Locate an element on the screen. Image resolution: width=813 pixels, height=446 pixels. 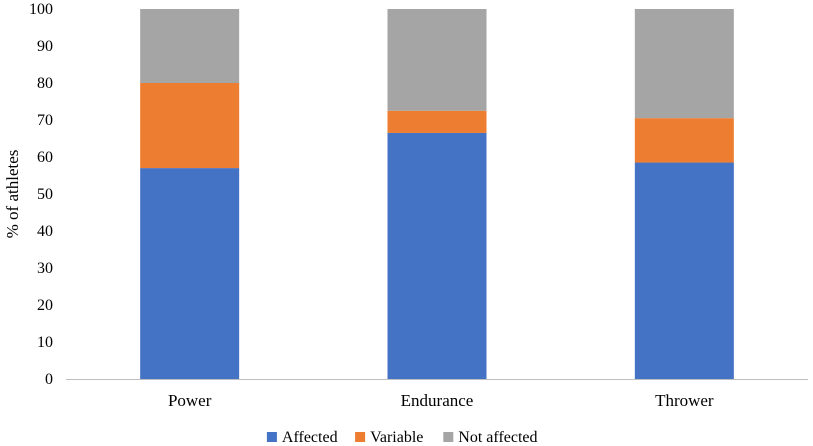
y-tick-label: 20 is located at coordinates (45, 305).